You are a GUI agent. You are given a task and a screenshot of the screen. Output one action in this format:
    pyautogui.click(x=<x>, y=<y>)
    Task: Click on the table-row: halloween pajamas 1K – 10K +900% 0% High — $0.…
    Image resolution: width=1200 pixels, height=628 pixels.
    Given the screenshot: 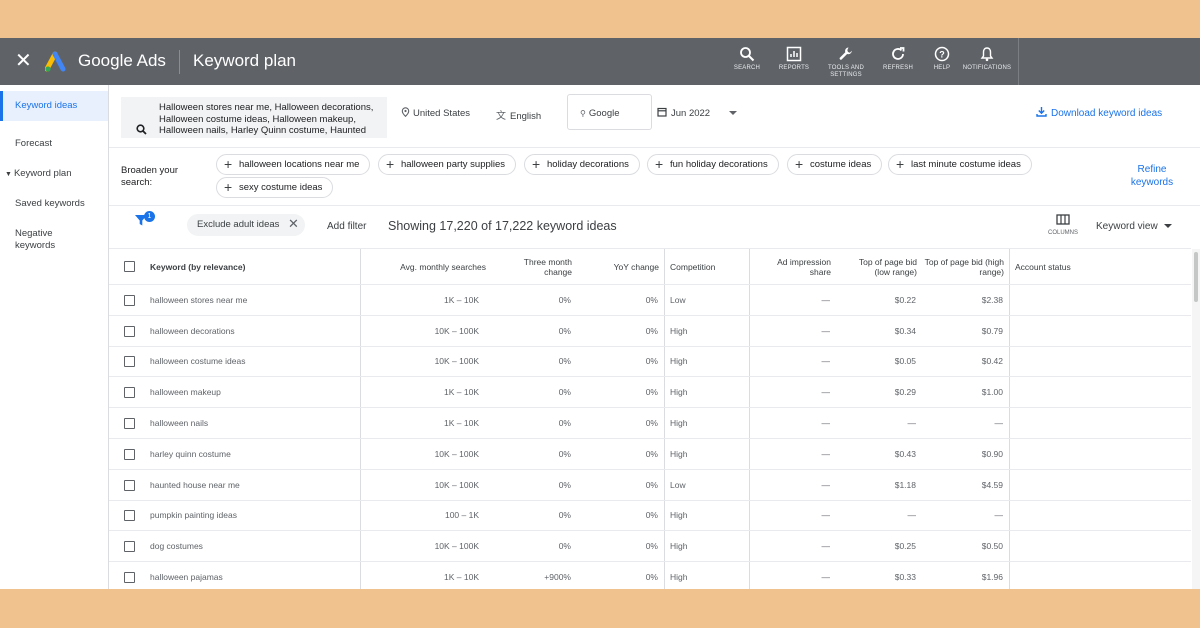 What is the action you would take?
    pyautogui.click(x=650, y=575)
    